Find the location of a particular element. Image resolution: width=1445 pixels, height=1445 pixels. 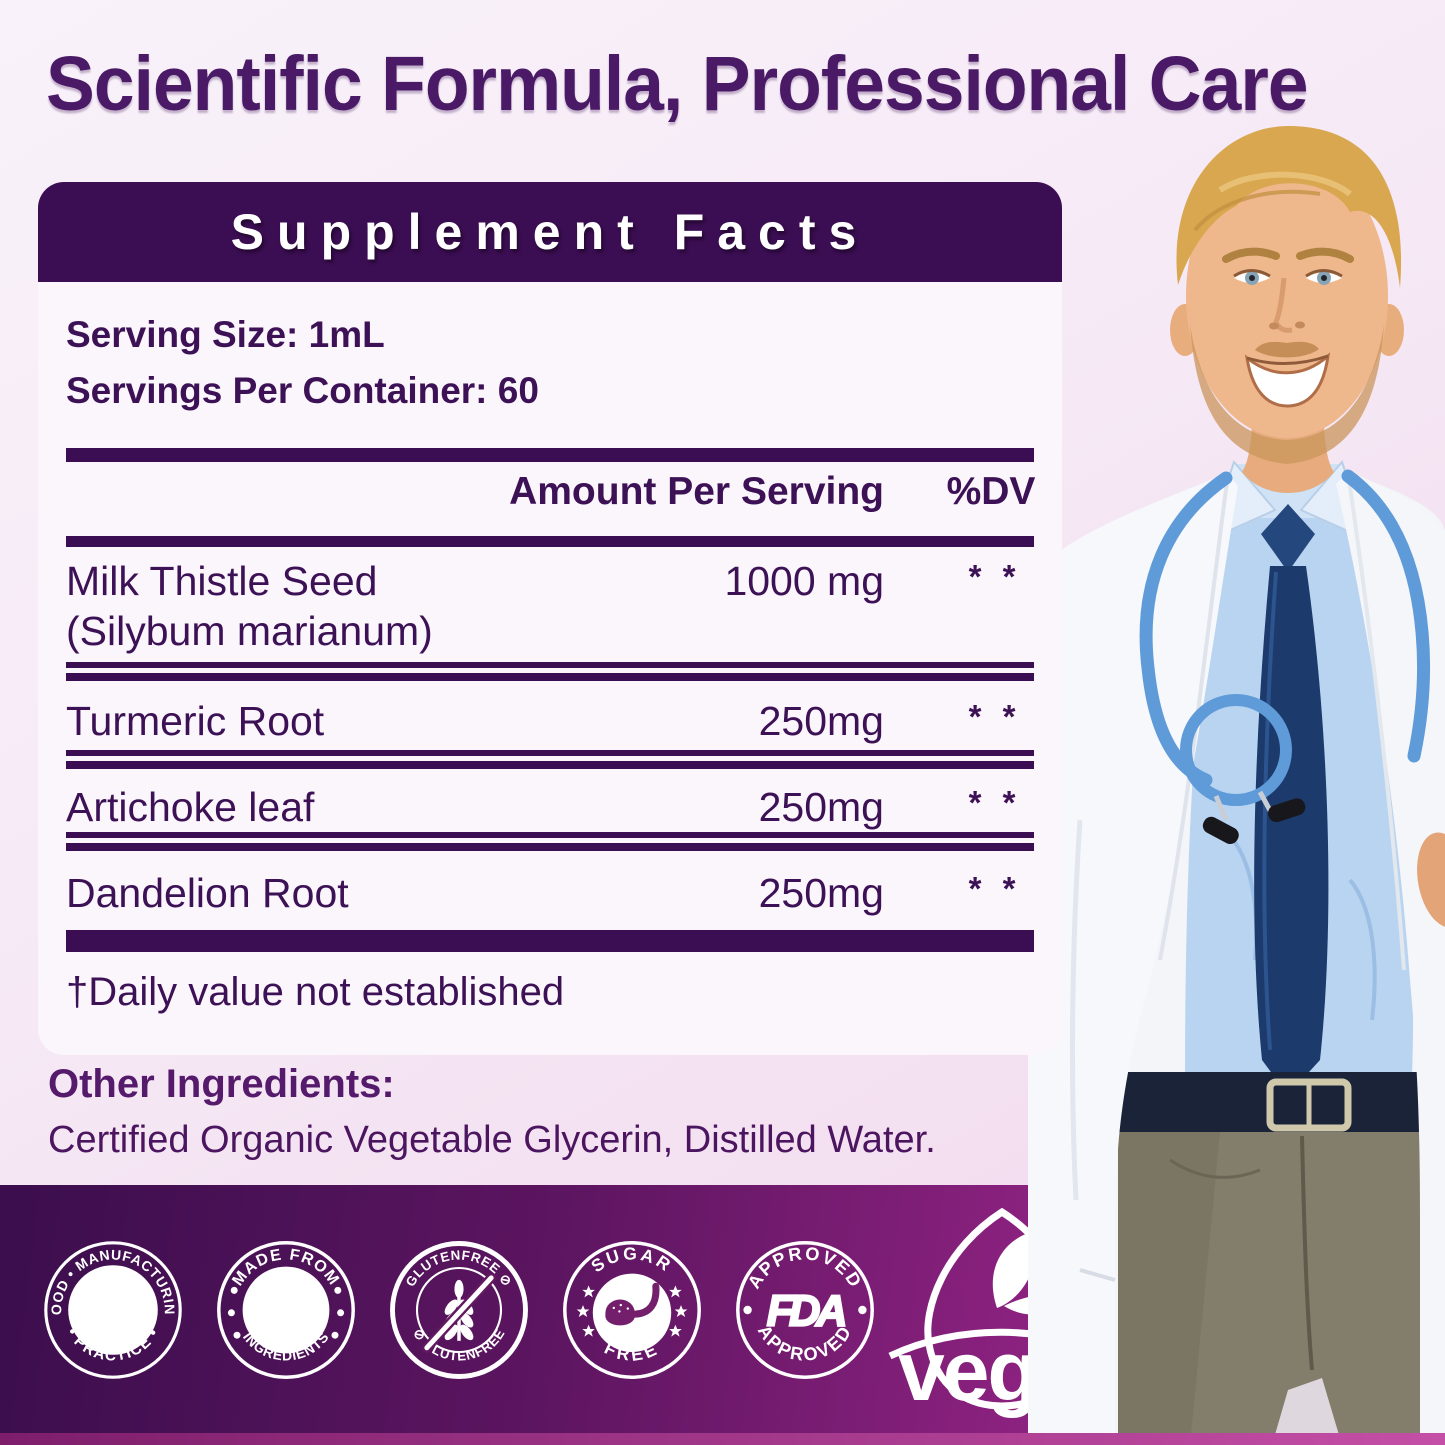

non-gmo-label-1: NON- is located at coordinates (286, 1298).